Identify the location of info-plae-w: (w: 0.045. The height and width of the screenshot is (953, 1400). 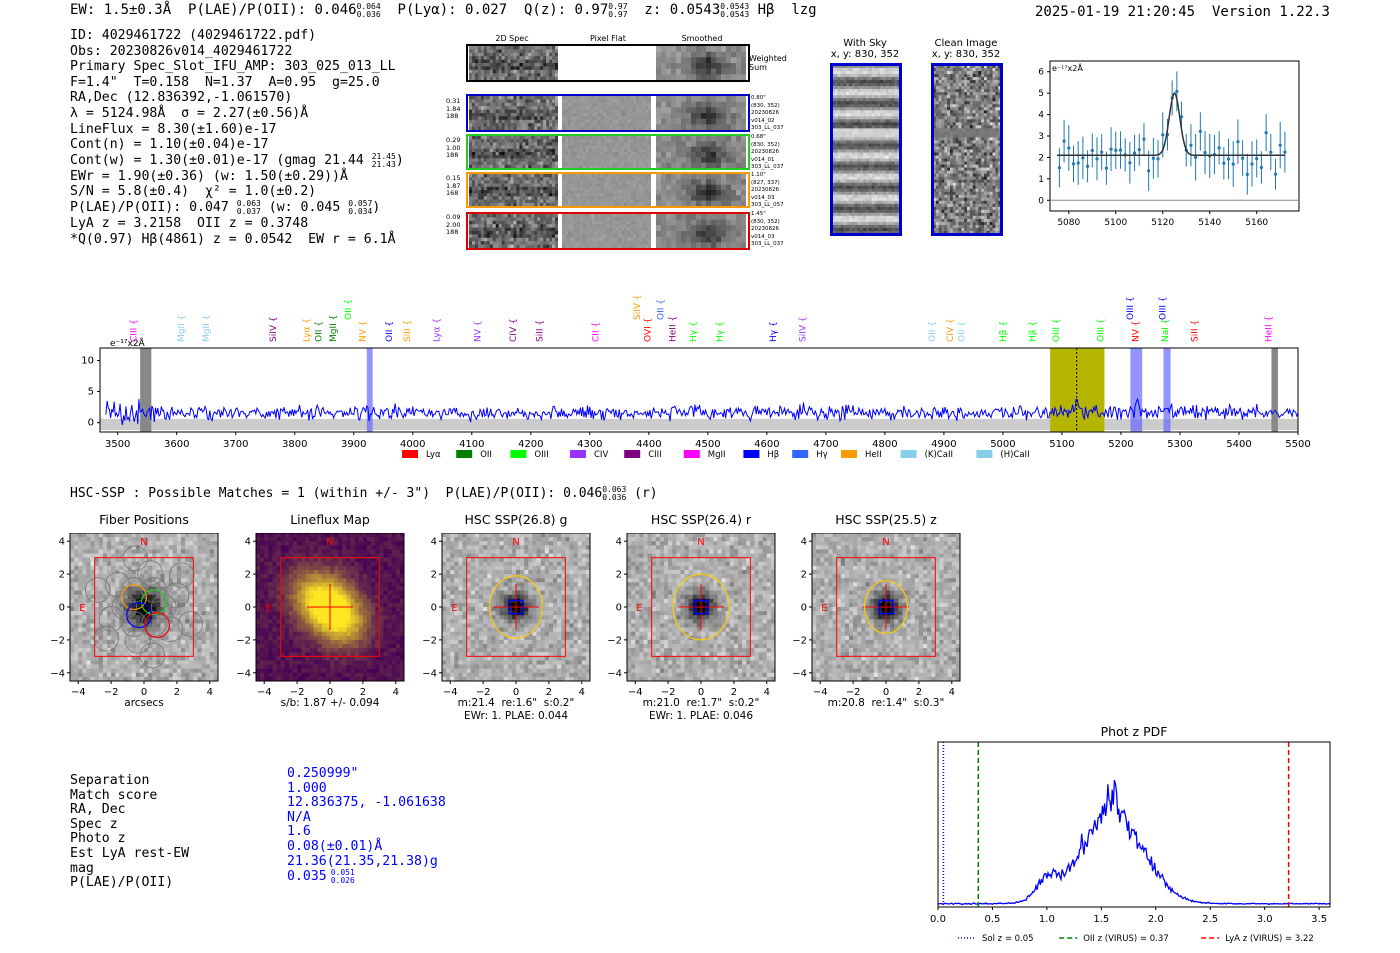
(304, 207).